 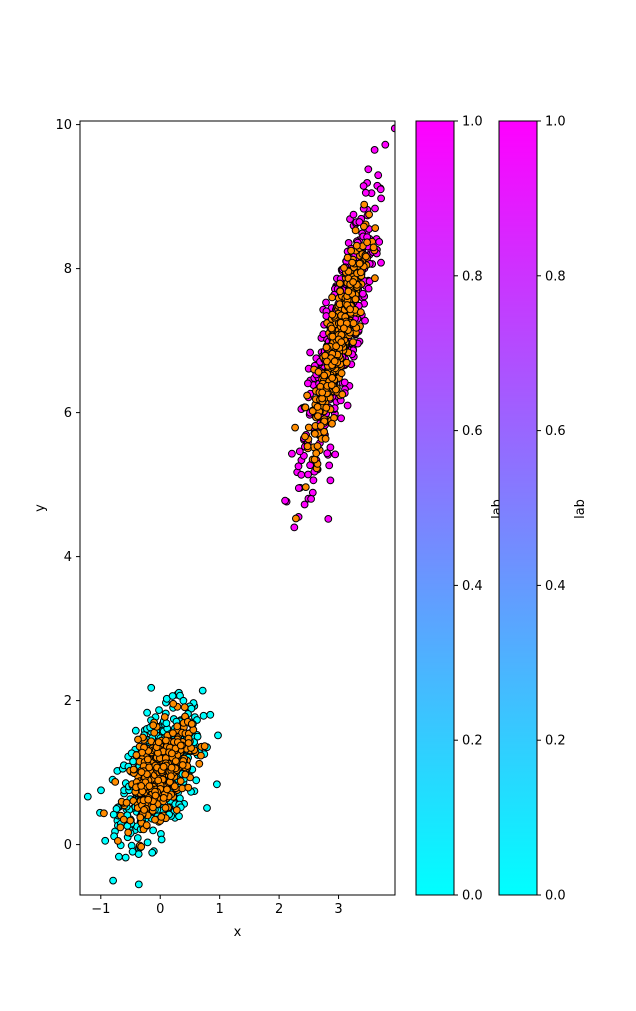 I want to click on y-tick-label: 4, so click(x=68, y=557).